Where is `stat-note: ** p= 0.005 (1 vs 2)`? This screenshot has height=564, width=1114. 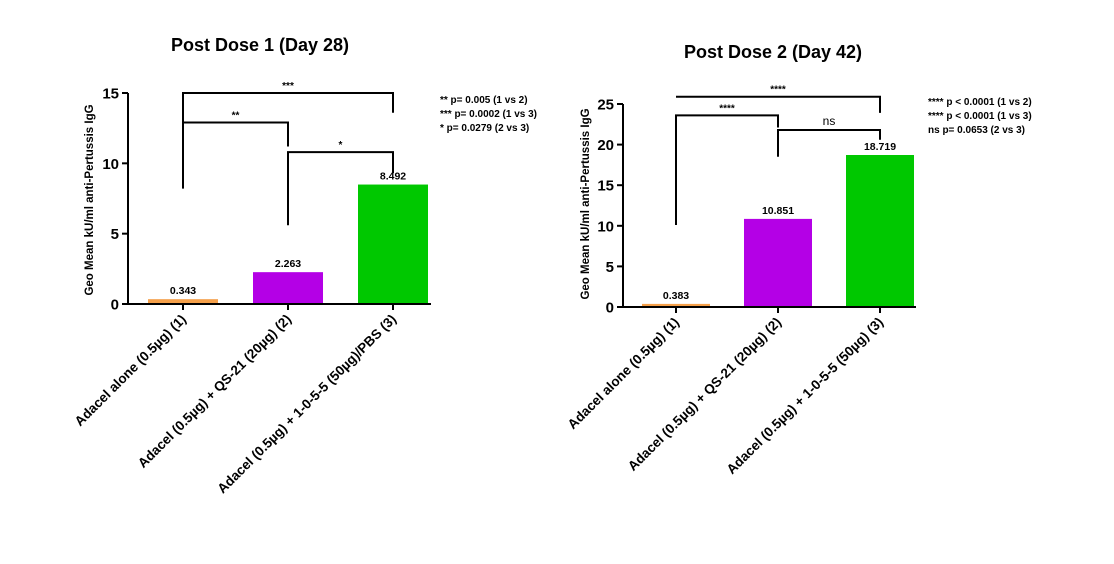
stat-note: ** p= 0.005 (1 vs 2) is located at coordinates (484, 100).